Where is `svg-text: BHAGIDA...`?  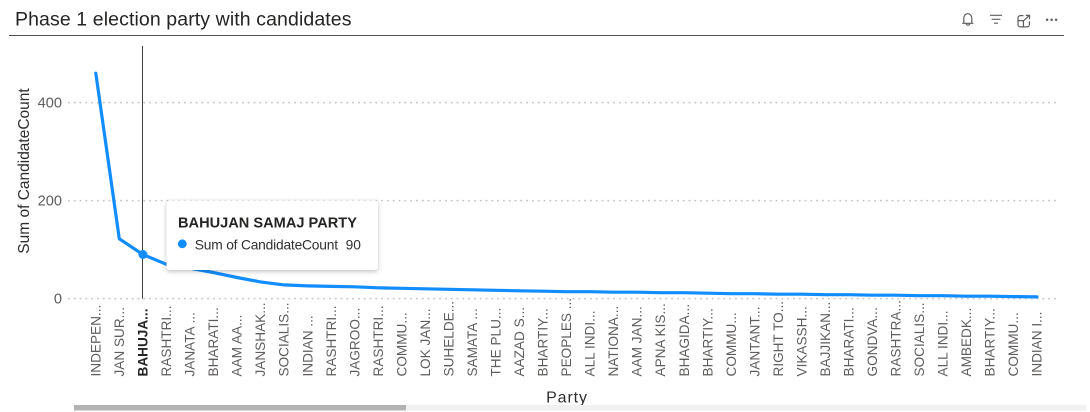
svg-text: BHAGIDA... is located at coordinates (684, 340).